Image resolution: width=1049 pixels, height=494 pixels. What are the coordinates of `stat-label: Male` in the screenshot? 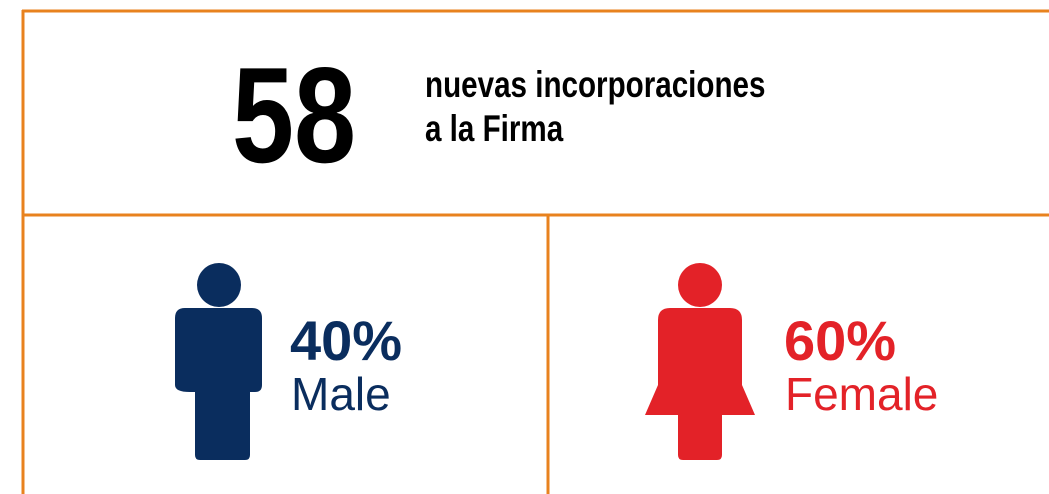 It's located at (341, 394).